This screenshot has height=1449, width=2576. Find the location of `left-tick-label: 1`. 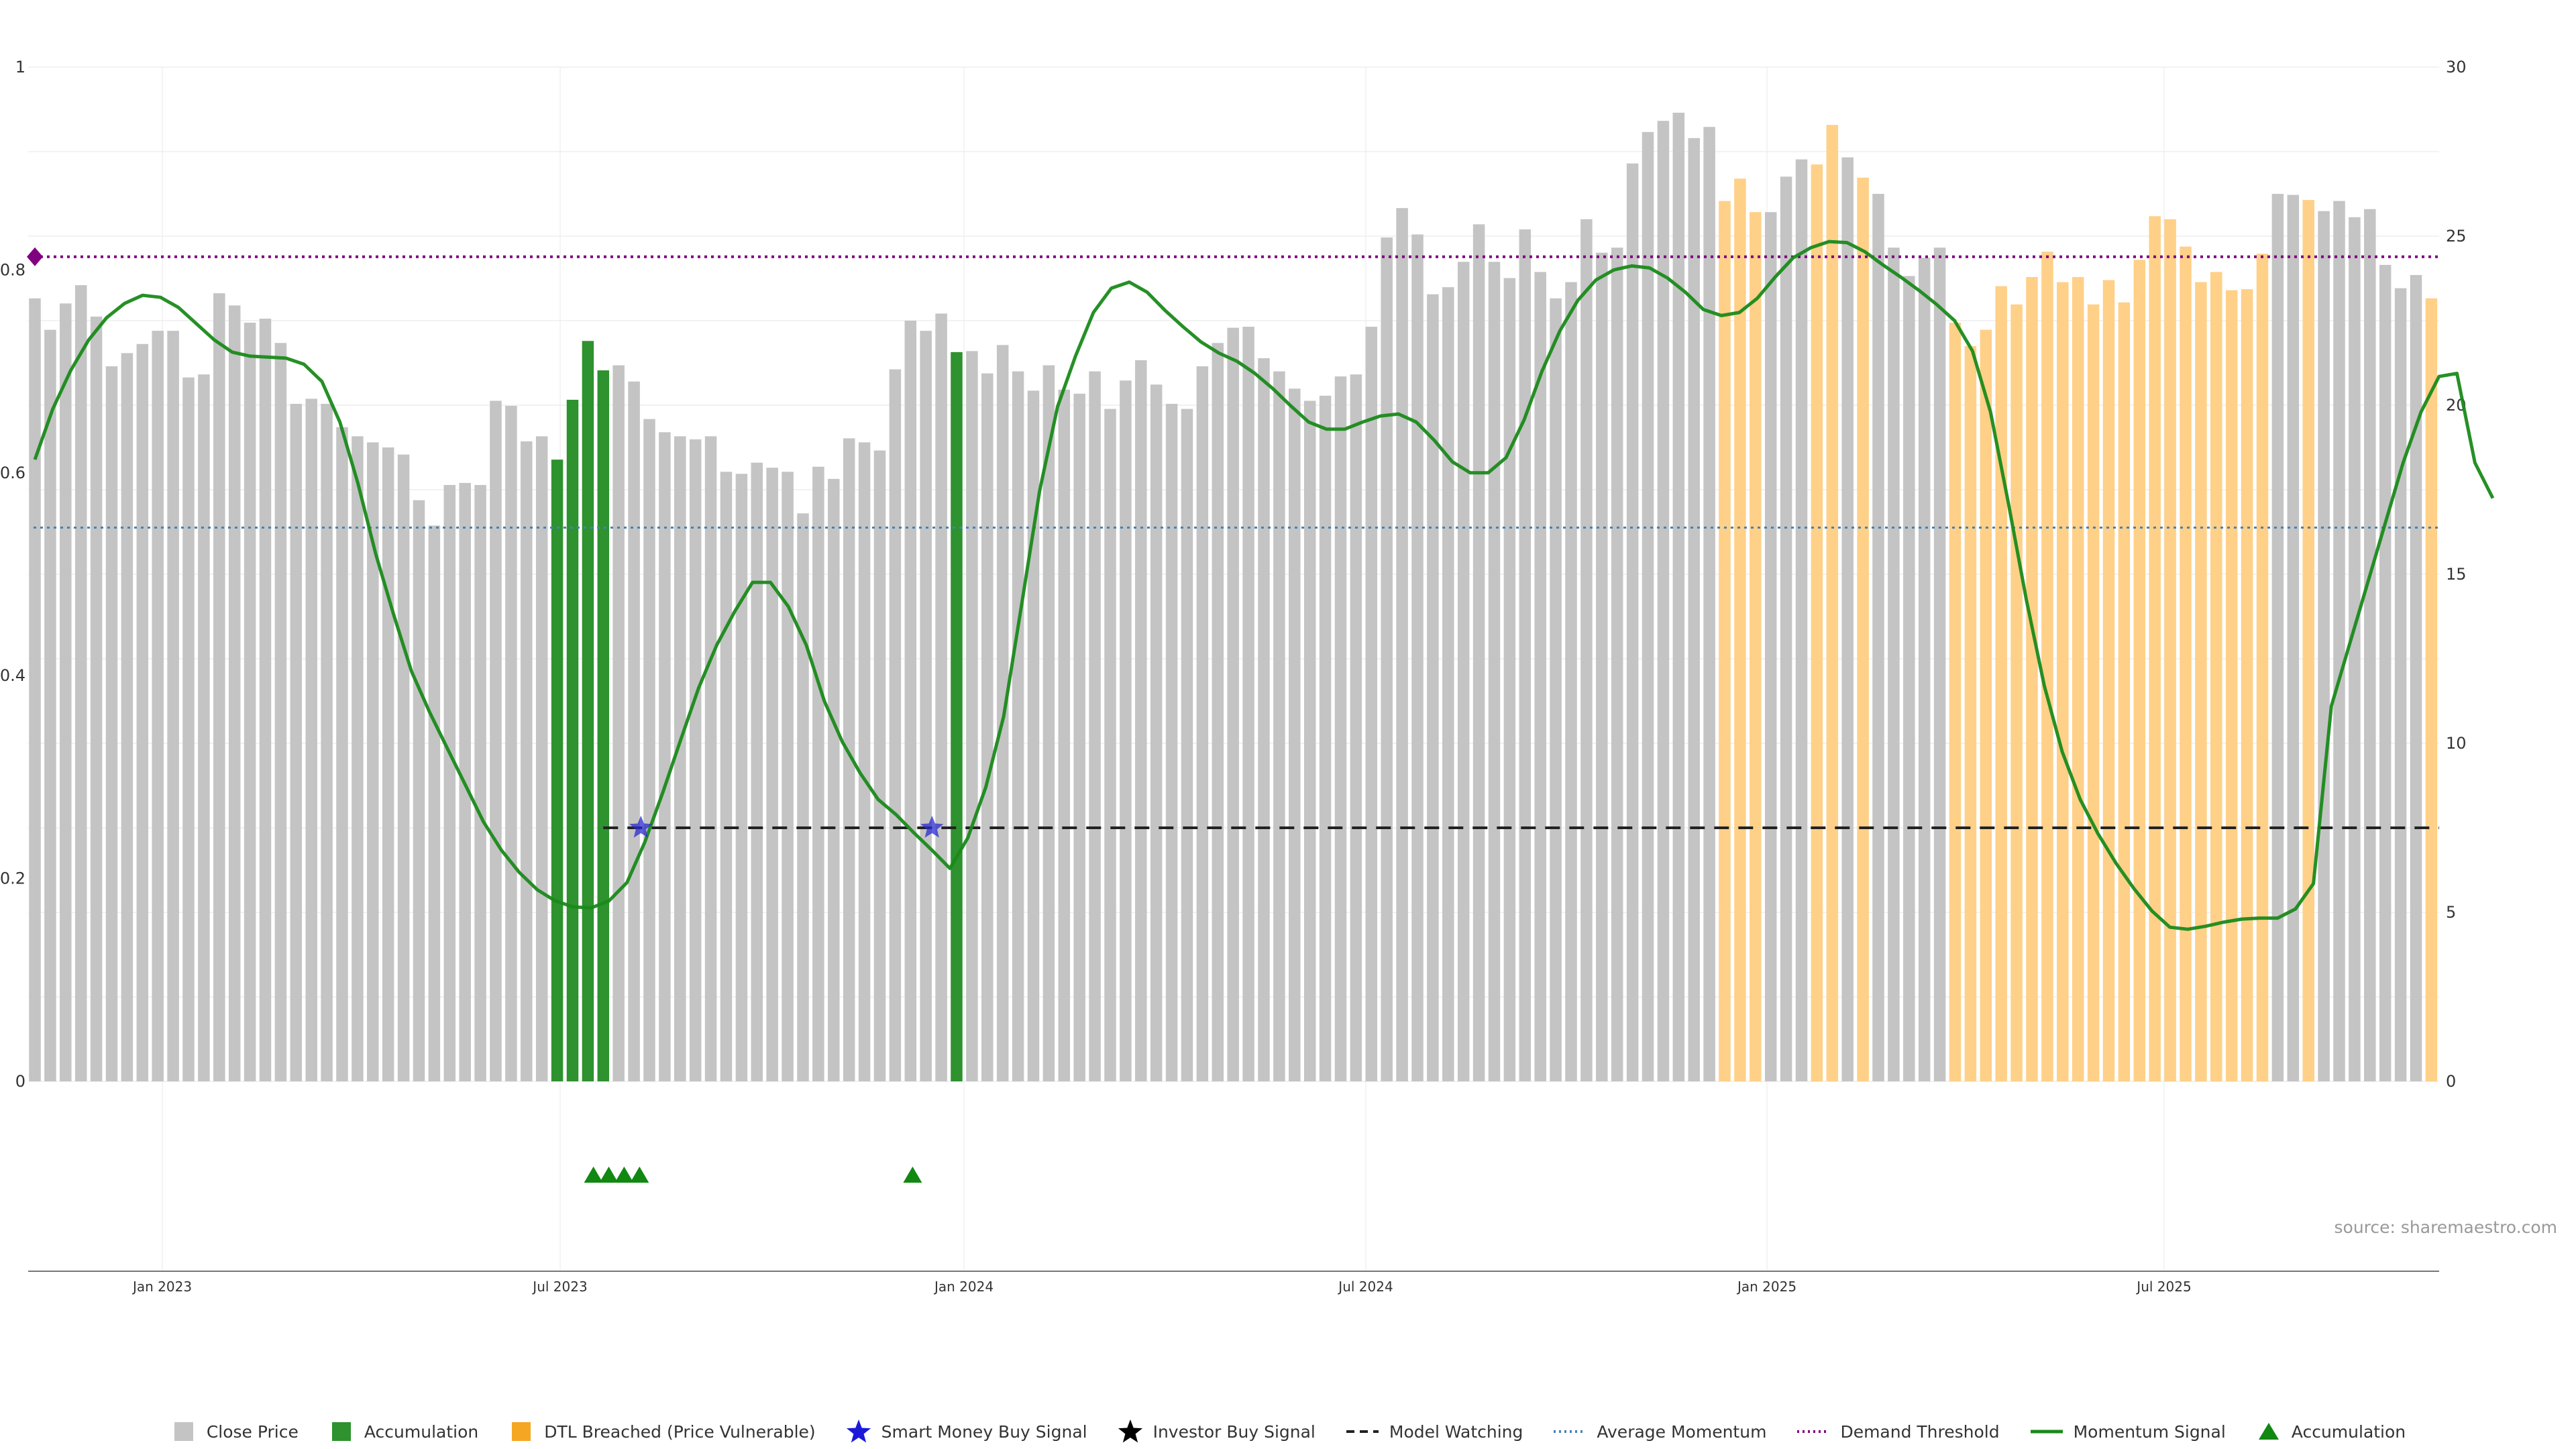

left-tick-label: 1 is located at coordinates (20, 67).